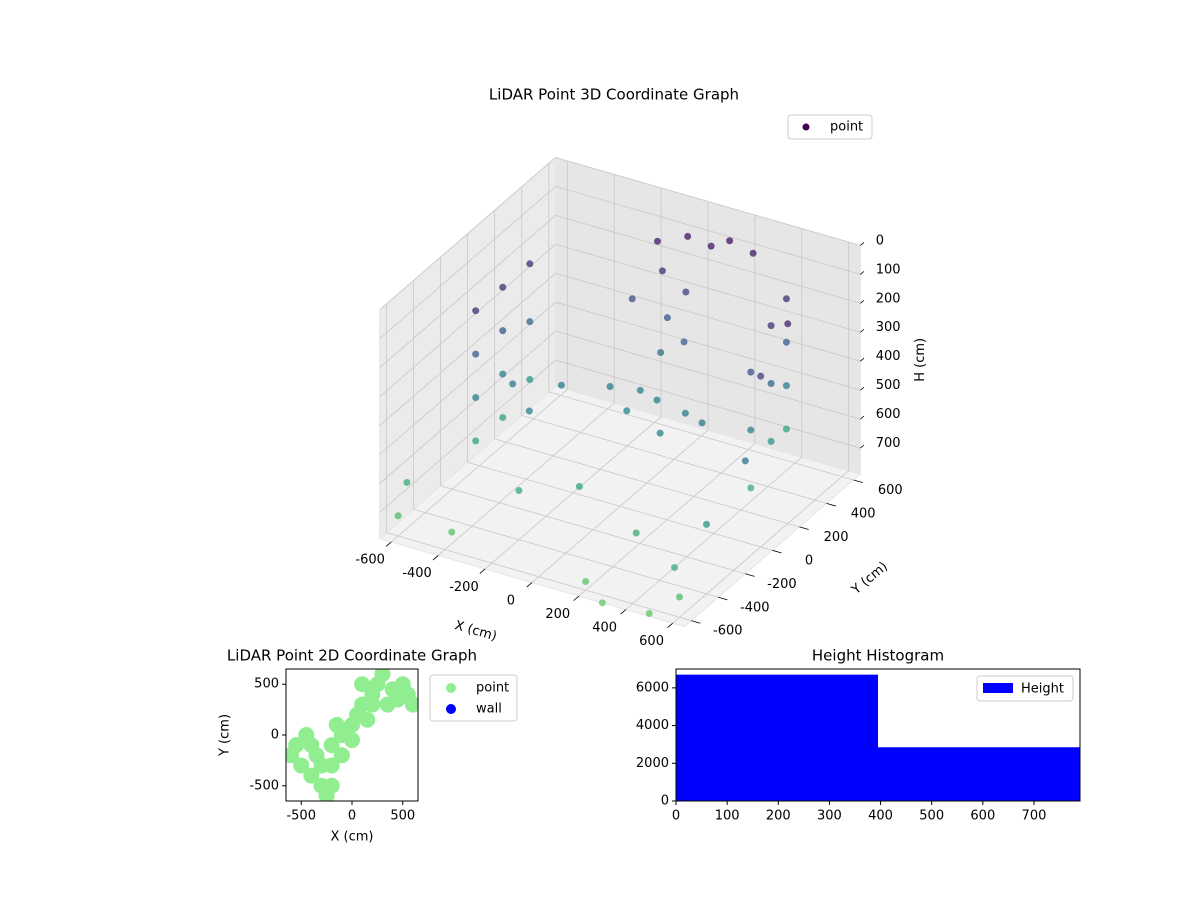 This screenshot has width=1200, height=900. I want to click on x-tick-label: -600, so click(370, 560).